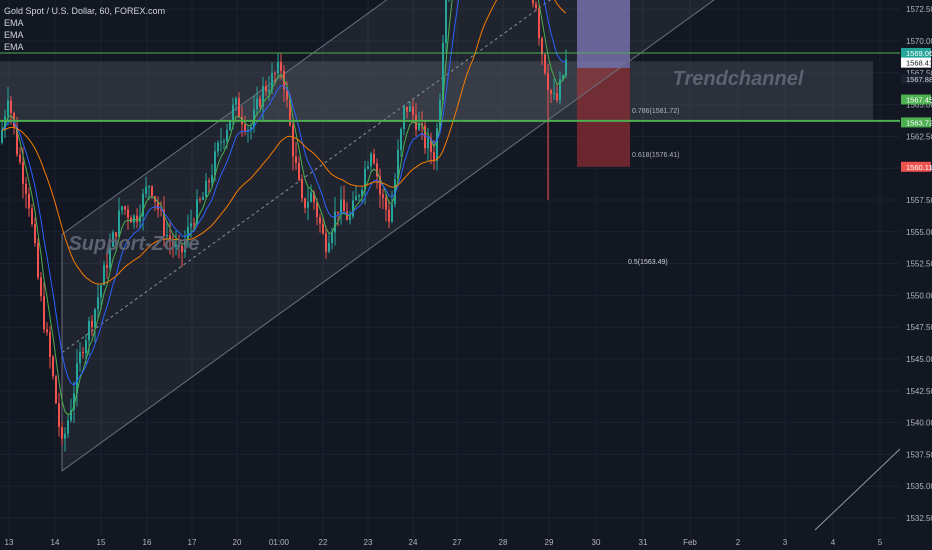  What do you see at coordinates (919, 53) in the screenshot?
I see `price-tag-label: 1569.06` at bounding box center [919, 53].